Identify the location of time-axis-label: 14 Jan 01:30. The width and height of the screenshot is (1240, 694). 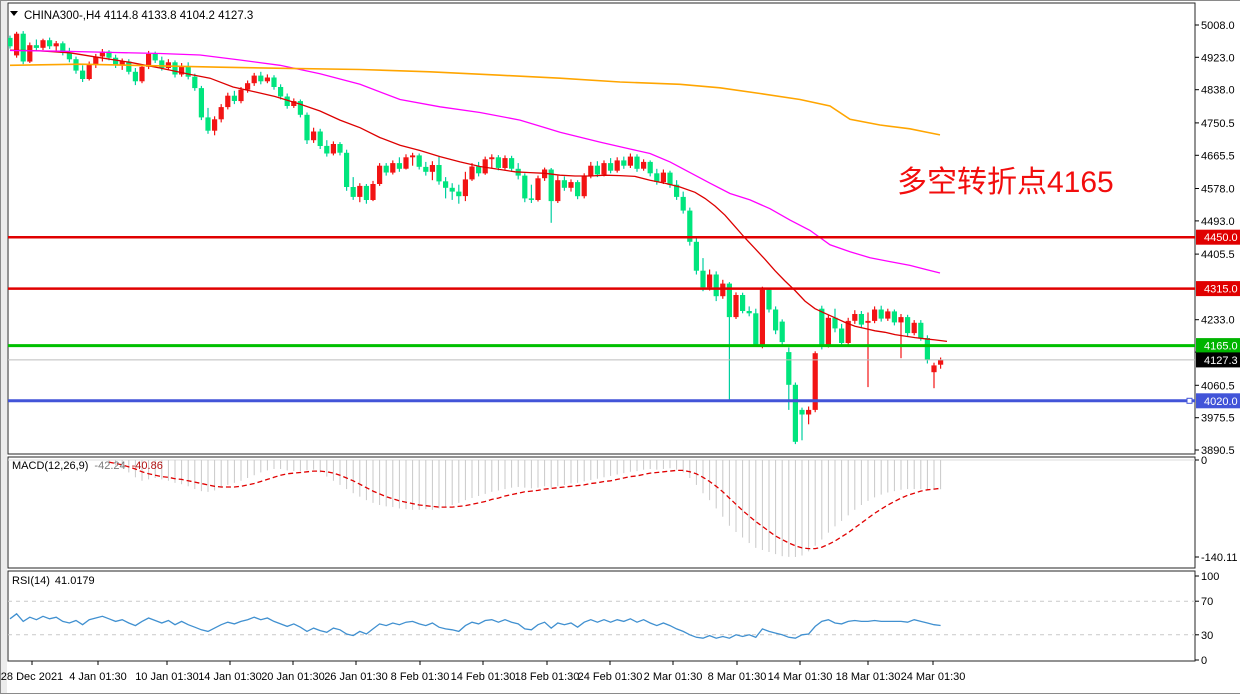
(230, 677).